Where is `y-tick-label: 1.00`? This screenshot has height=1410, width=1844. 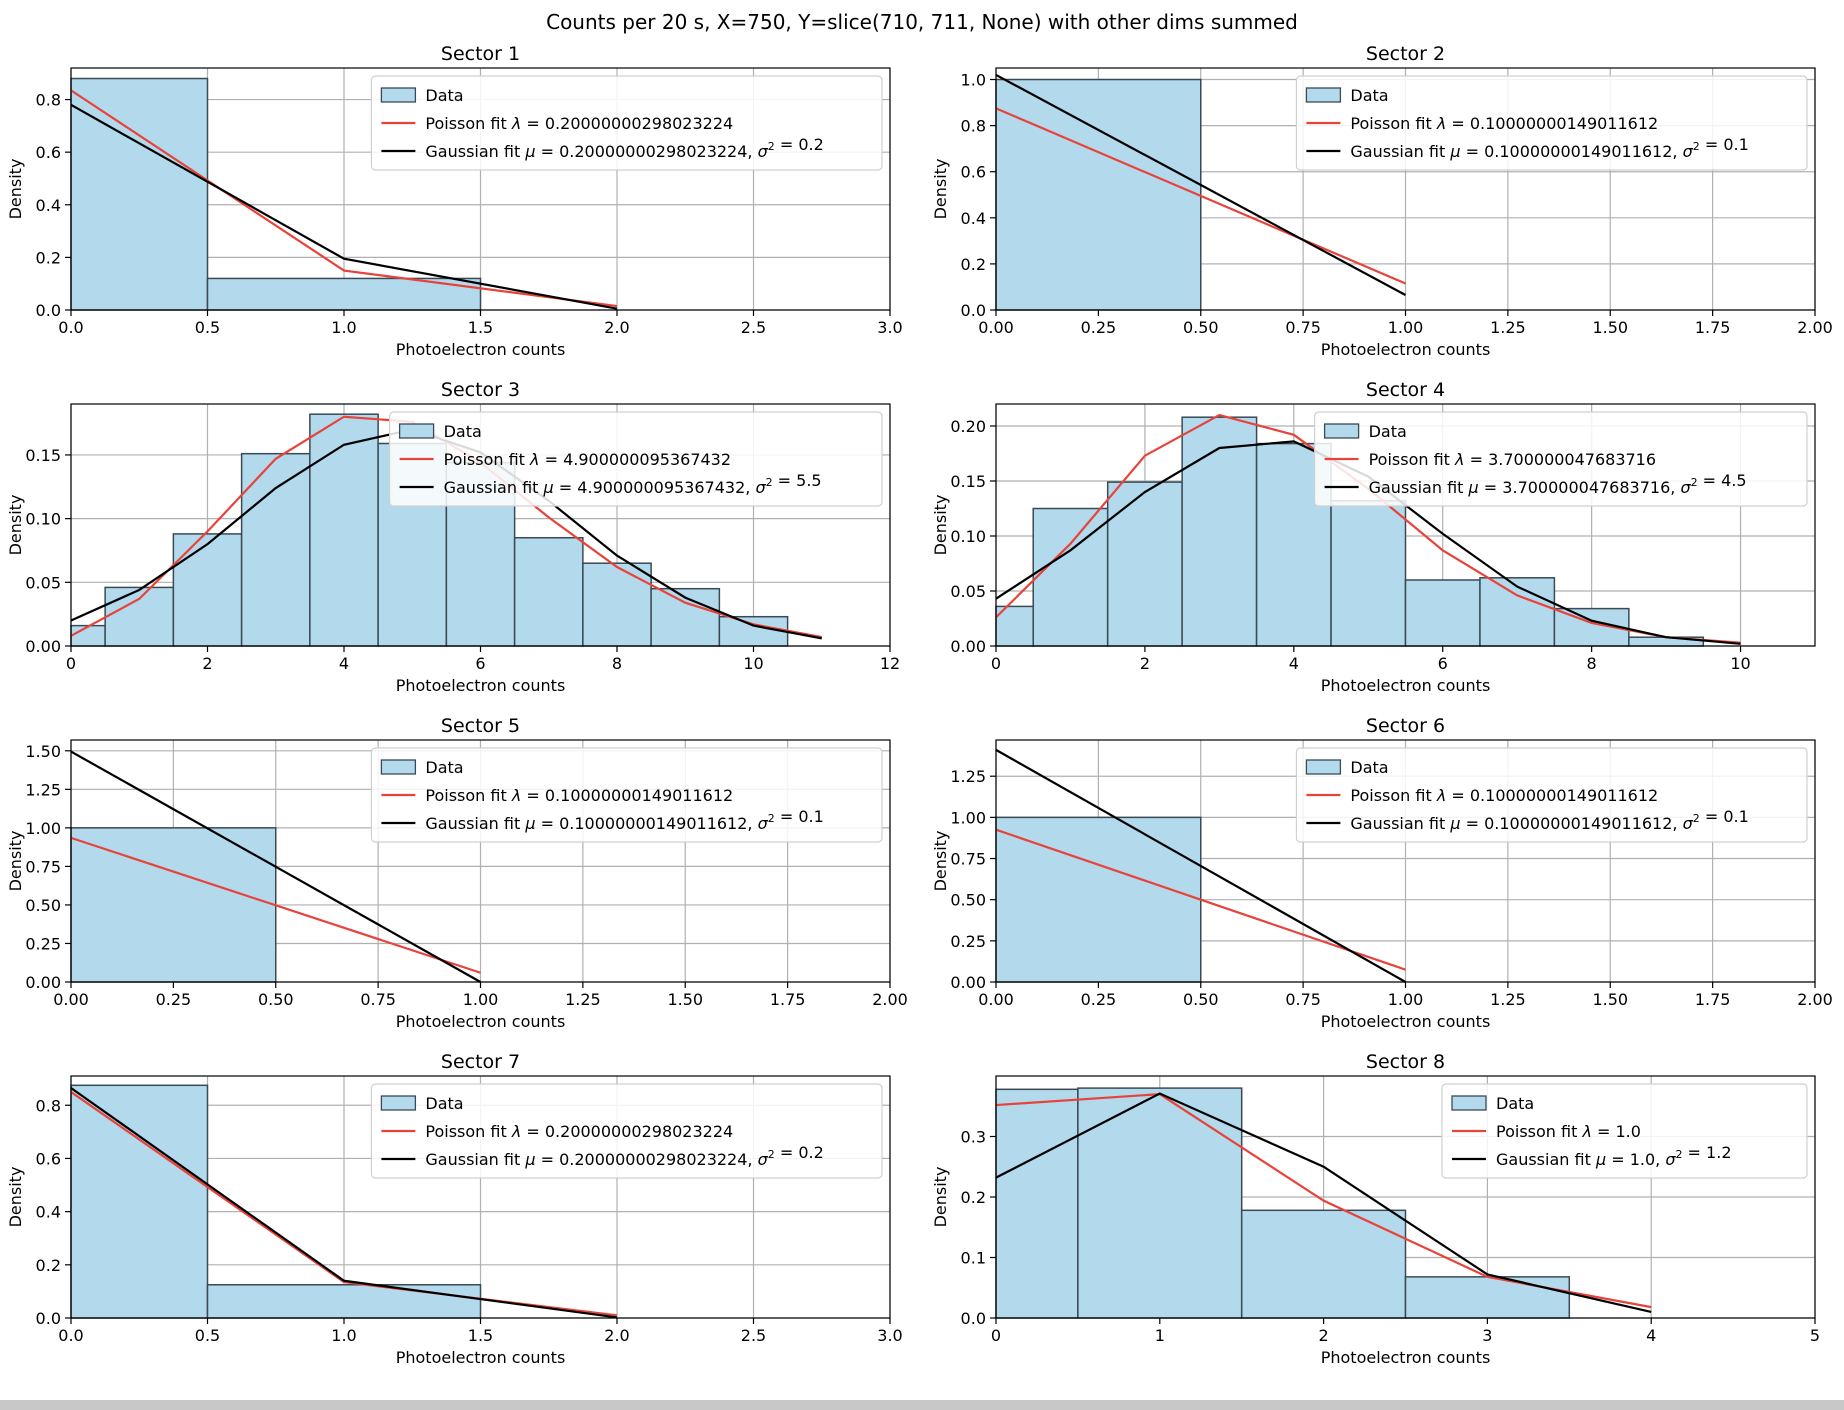 y-tick-label: 1.00 is located at coordinates (43, 828).